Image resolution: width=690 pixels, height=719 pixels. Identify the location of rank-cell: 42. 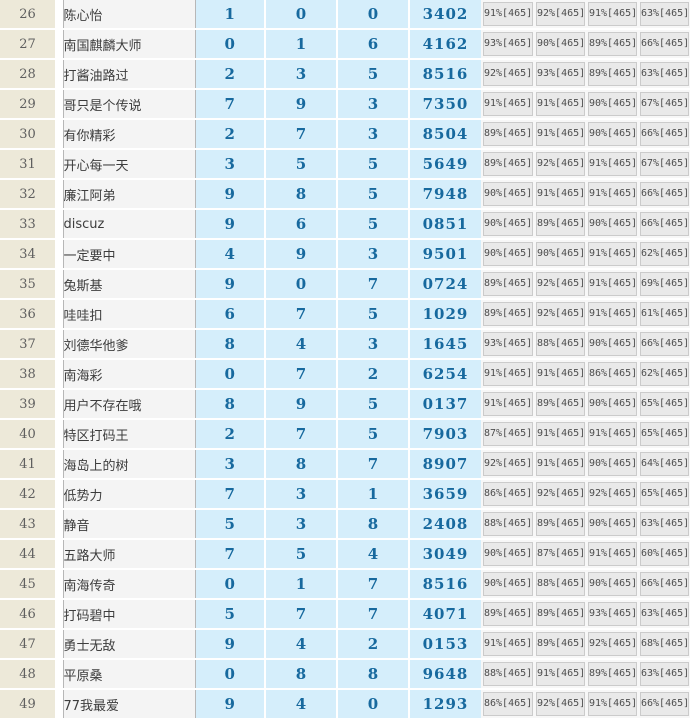
(27, 494).